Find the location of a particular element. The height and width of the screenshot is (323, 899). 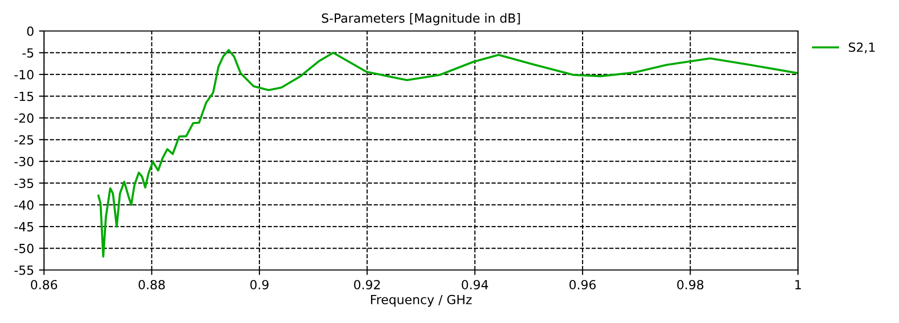

x-tick-label: 0.86 is located at coordinates (44, 285).